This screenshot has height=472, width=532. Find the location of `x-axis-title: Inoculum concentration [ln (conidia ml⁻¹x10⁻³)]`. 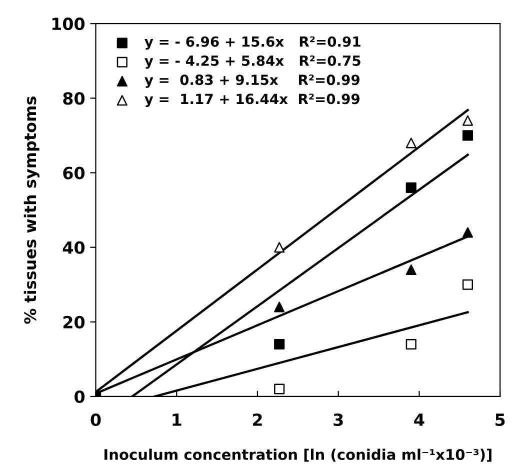

x-axis-title: Inoculum concentration [ln (conidia ml⁻¹x10⁻³)] is located at coordinates (298, 455).